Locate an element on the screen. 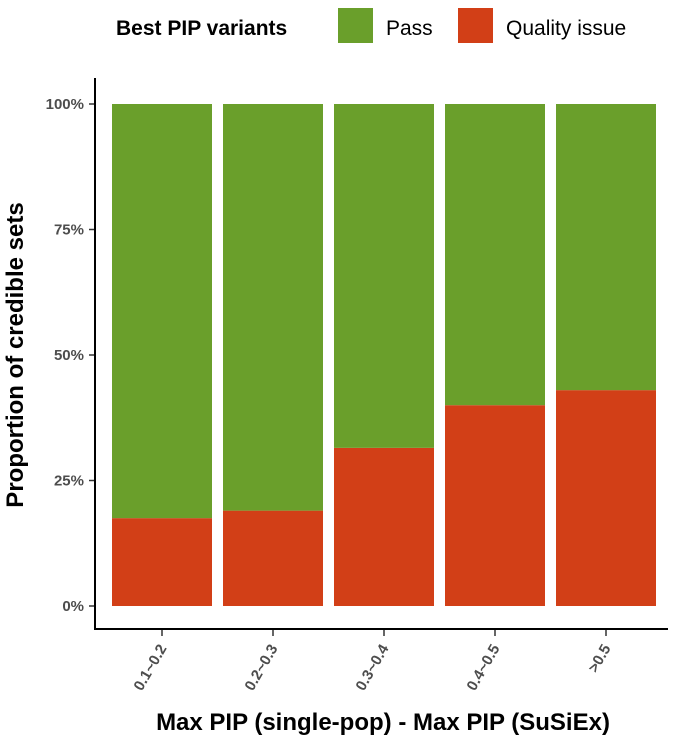 This screenshot has height=740, width=673. x-tick-label: 0.1~0.2 is located at coordinates (151, 668).